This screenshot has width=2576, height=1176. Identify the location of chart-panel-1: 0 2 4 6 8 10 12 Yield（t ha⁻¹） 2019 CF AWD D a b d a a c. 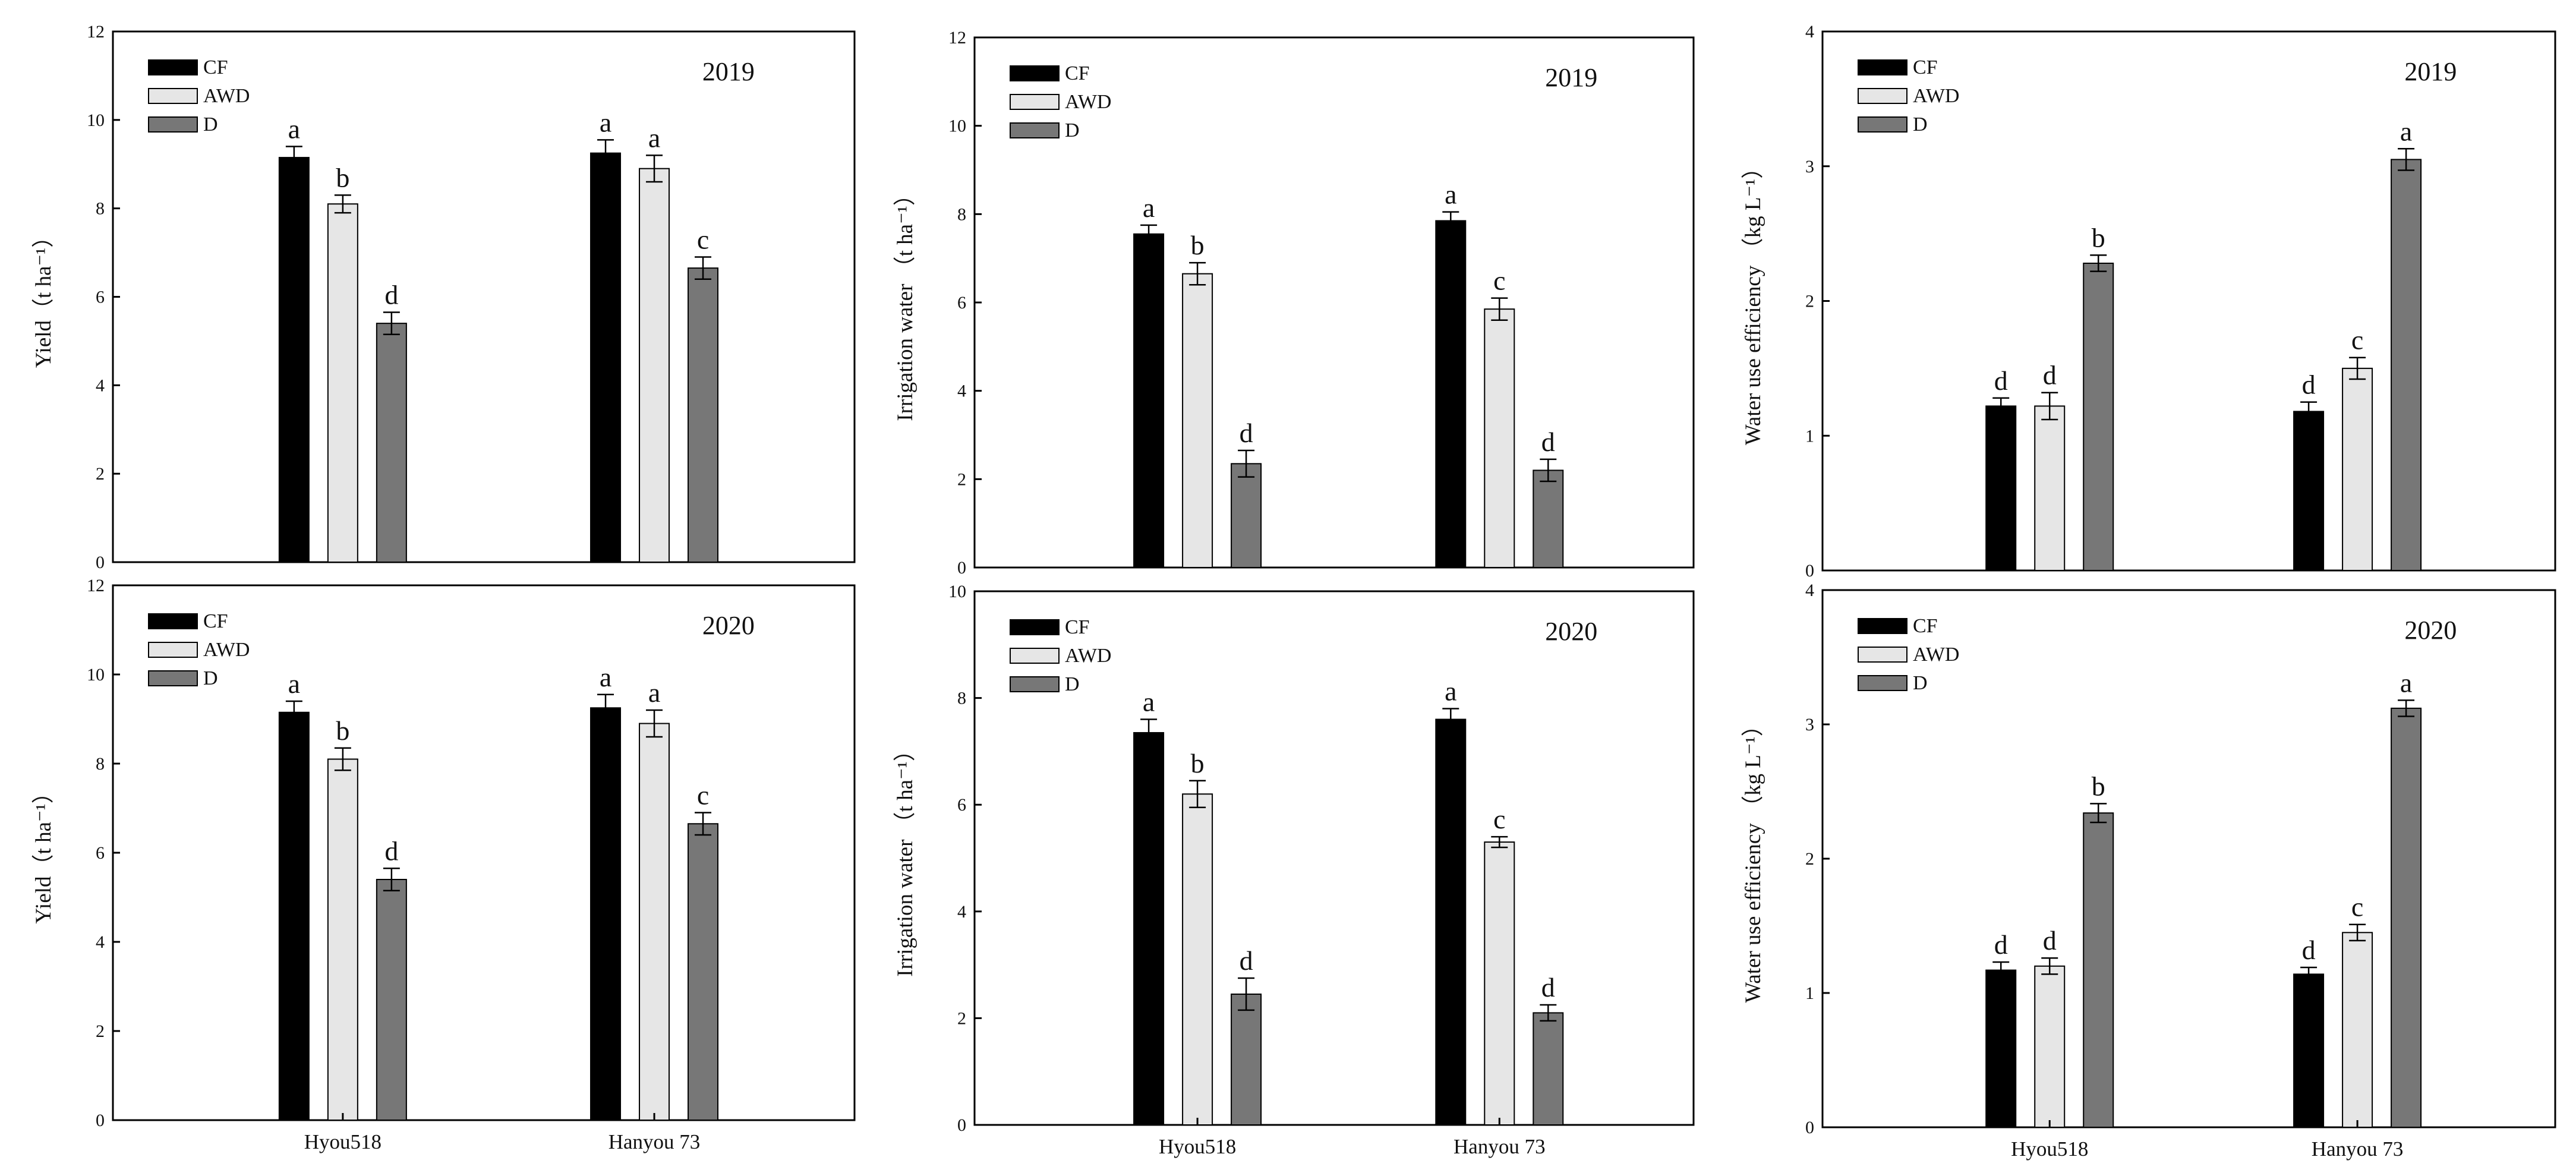
(444, 297).